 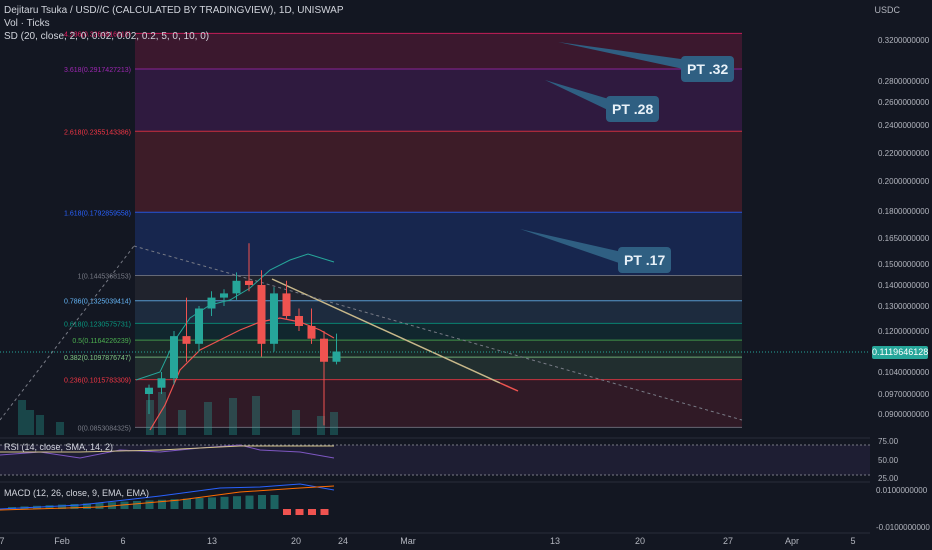 What do you see at coordinates (104, 428) in the screenshot?
I see `fib-level-label: 0(0.0853084325)` at bounding box center [104, 428].